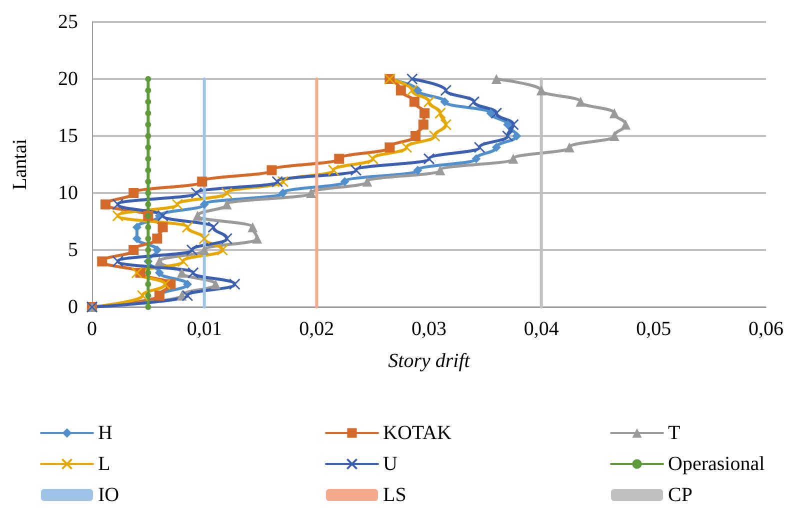 Image resolution: width=809 pixels, height=518 pixels. Describe the element at coordinates (680, 495) in the screenshot. I see `legend-label: CP` at that location.